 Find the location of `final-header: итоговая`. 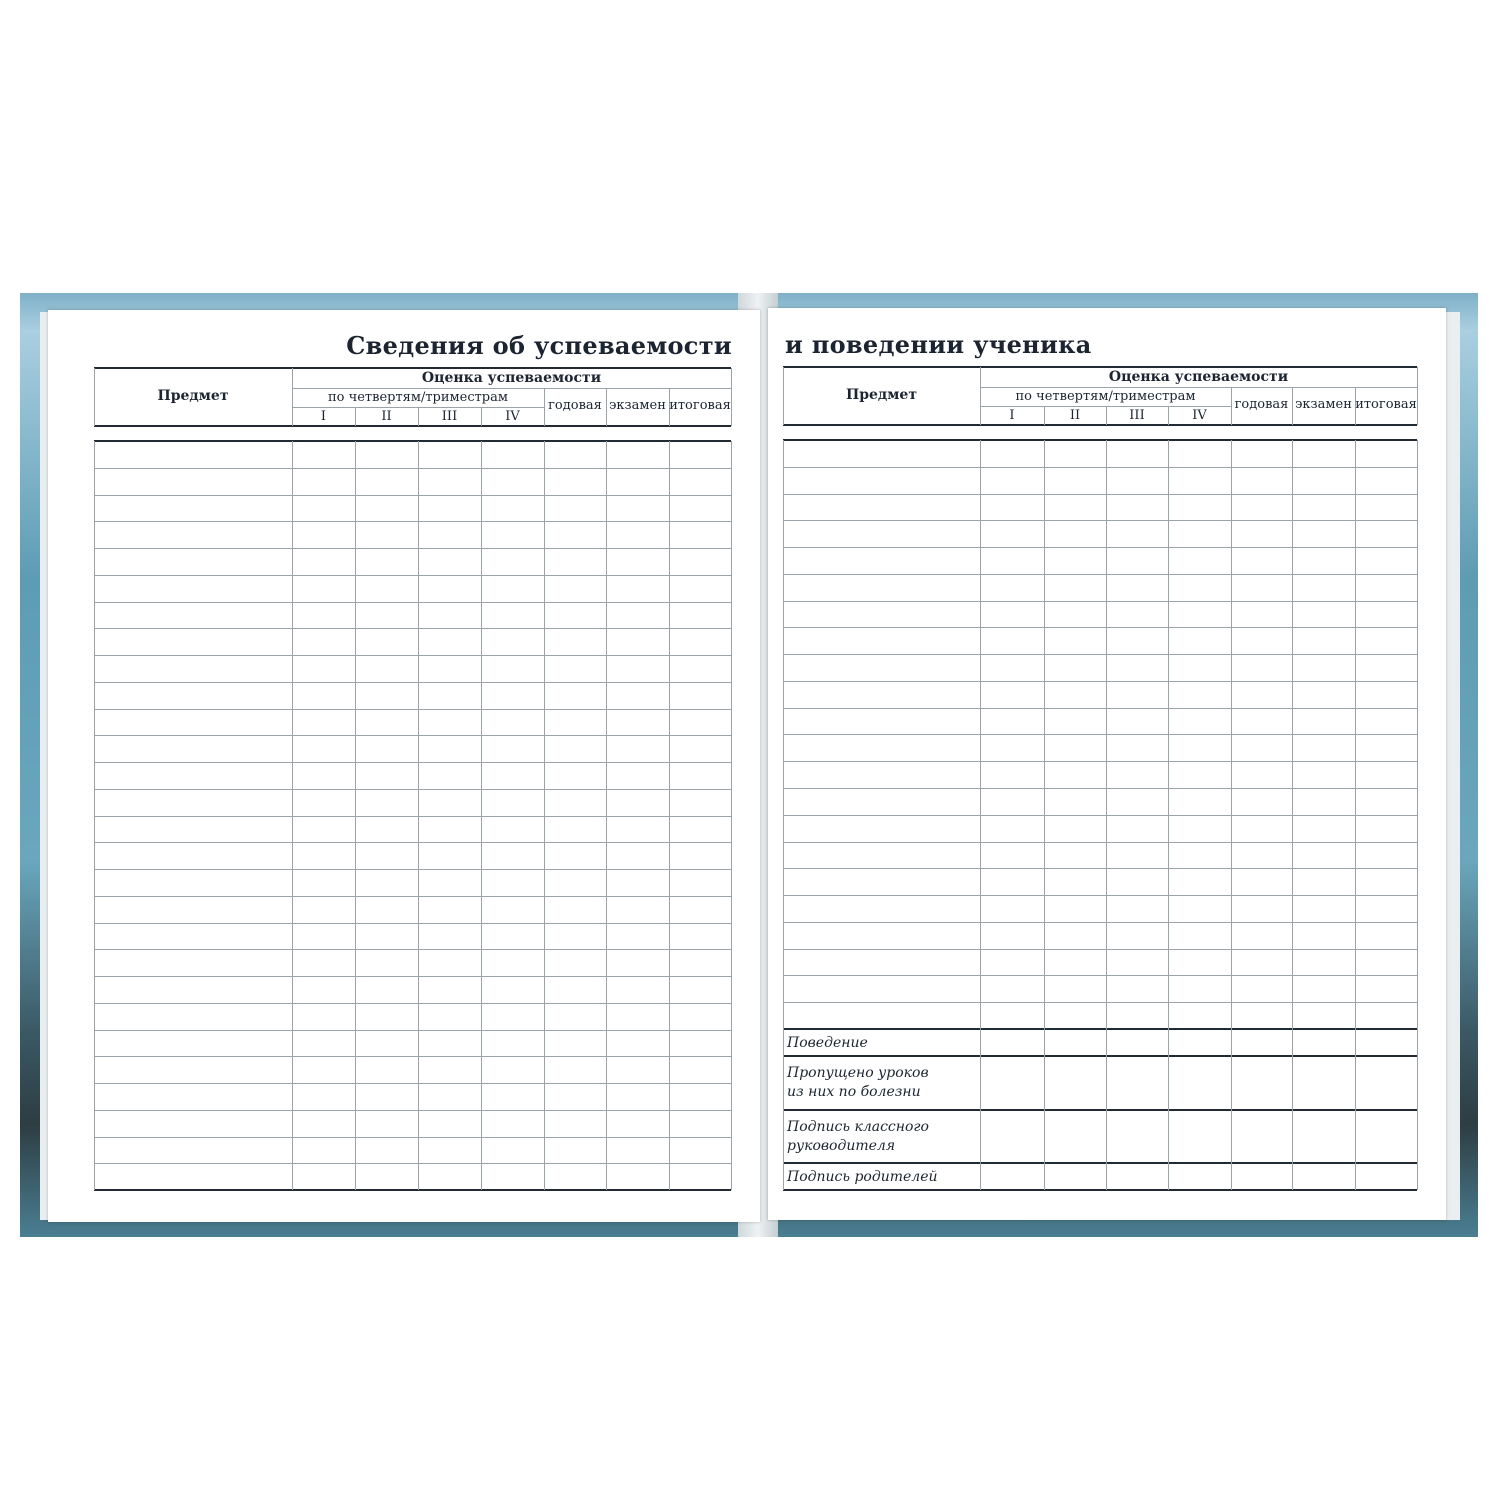

final-header: итоговая is located at coordinates (700, 405).